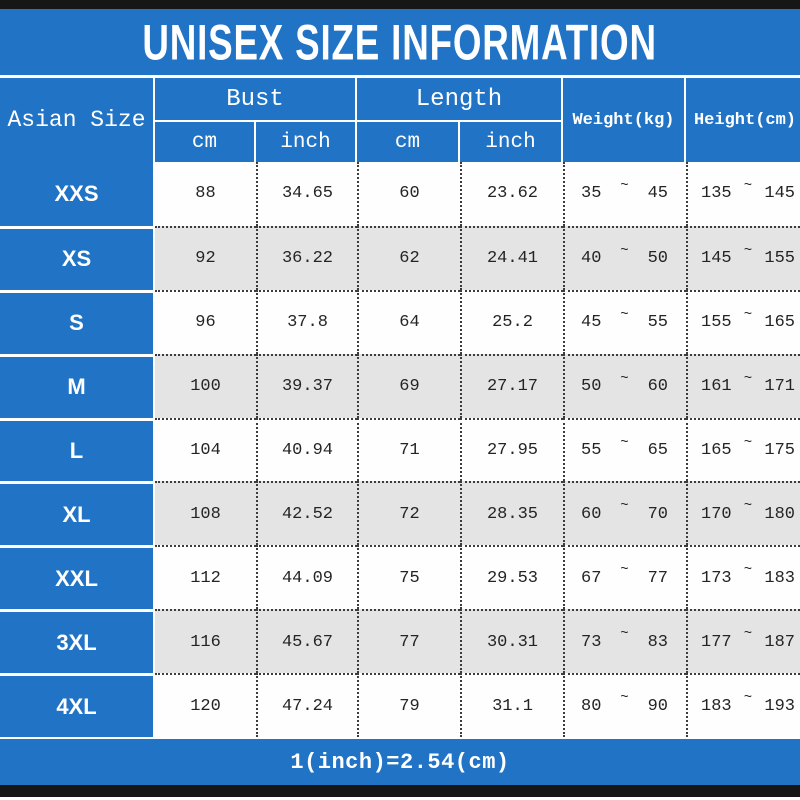 This screenshot has width=800, height=800. What do you see at coordinates (306, 577) in the screenshot?
I see `bust-inch-cell: 44.09` at bounding box center [306, 577].